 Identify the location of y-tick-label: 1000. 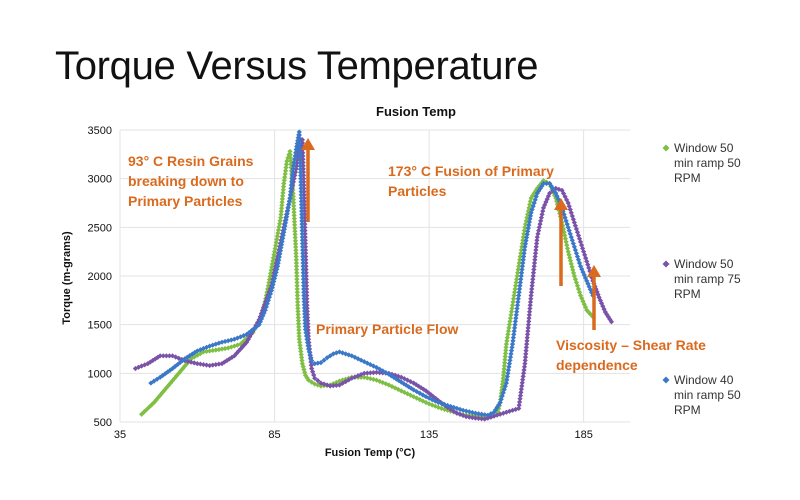
(100, 374).